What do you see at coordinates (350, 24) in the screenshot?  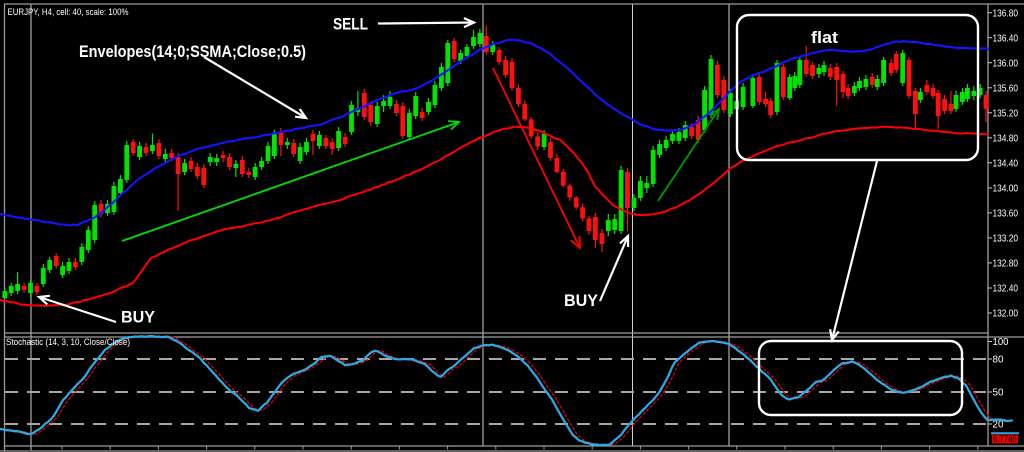 I see `svg-text: SELL` at bounding box center [350, 24].